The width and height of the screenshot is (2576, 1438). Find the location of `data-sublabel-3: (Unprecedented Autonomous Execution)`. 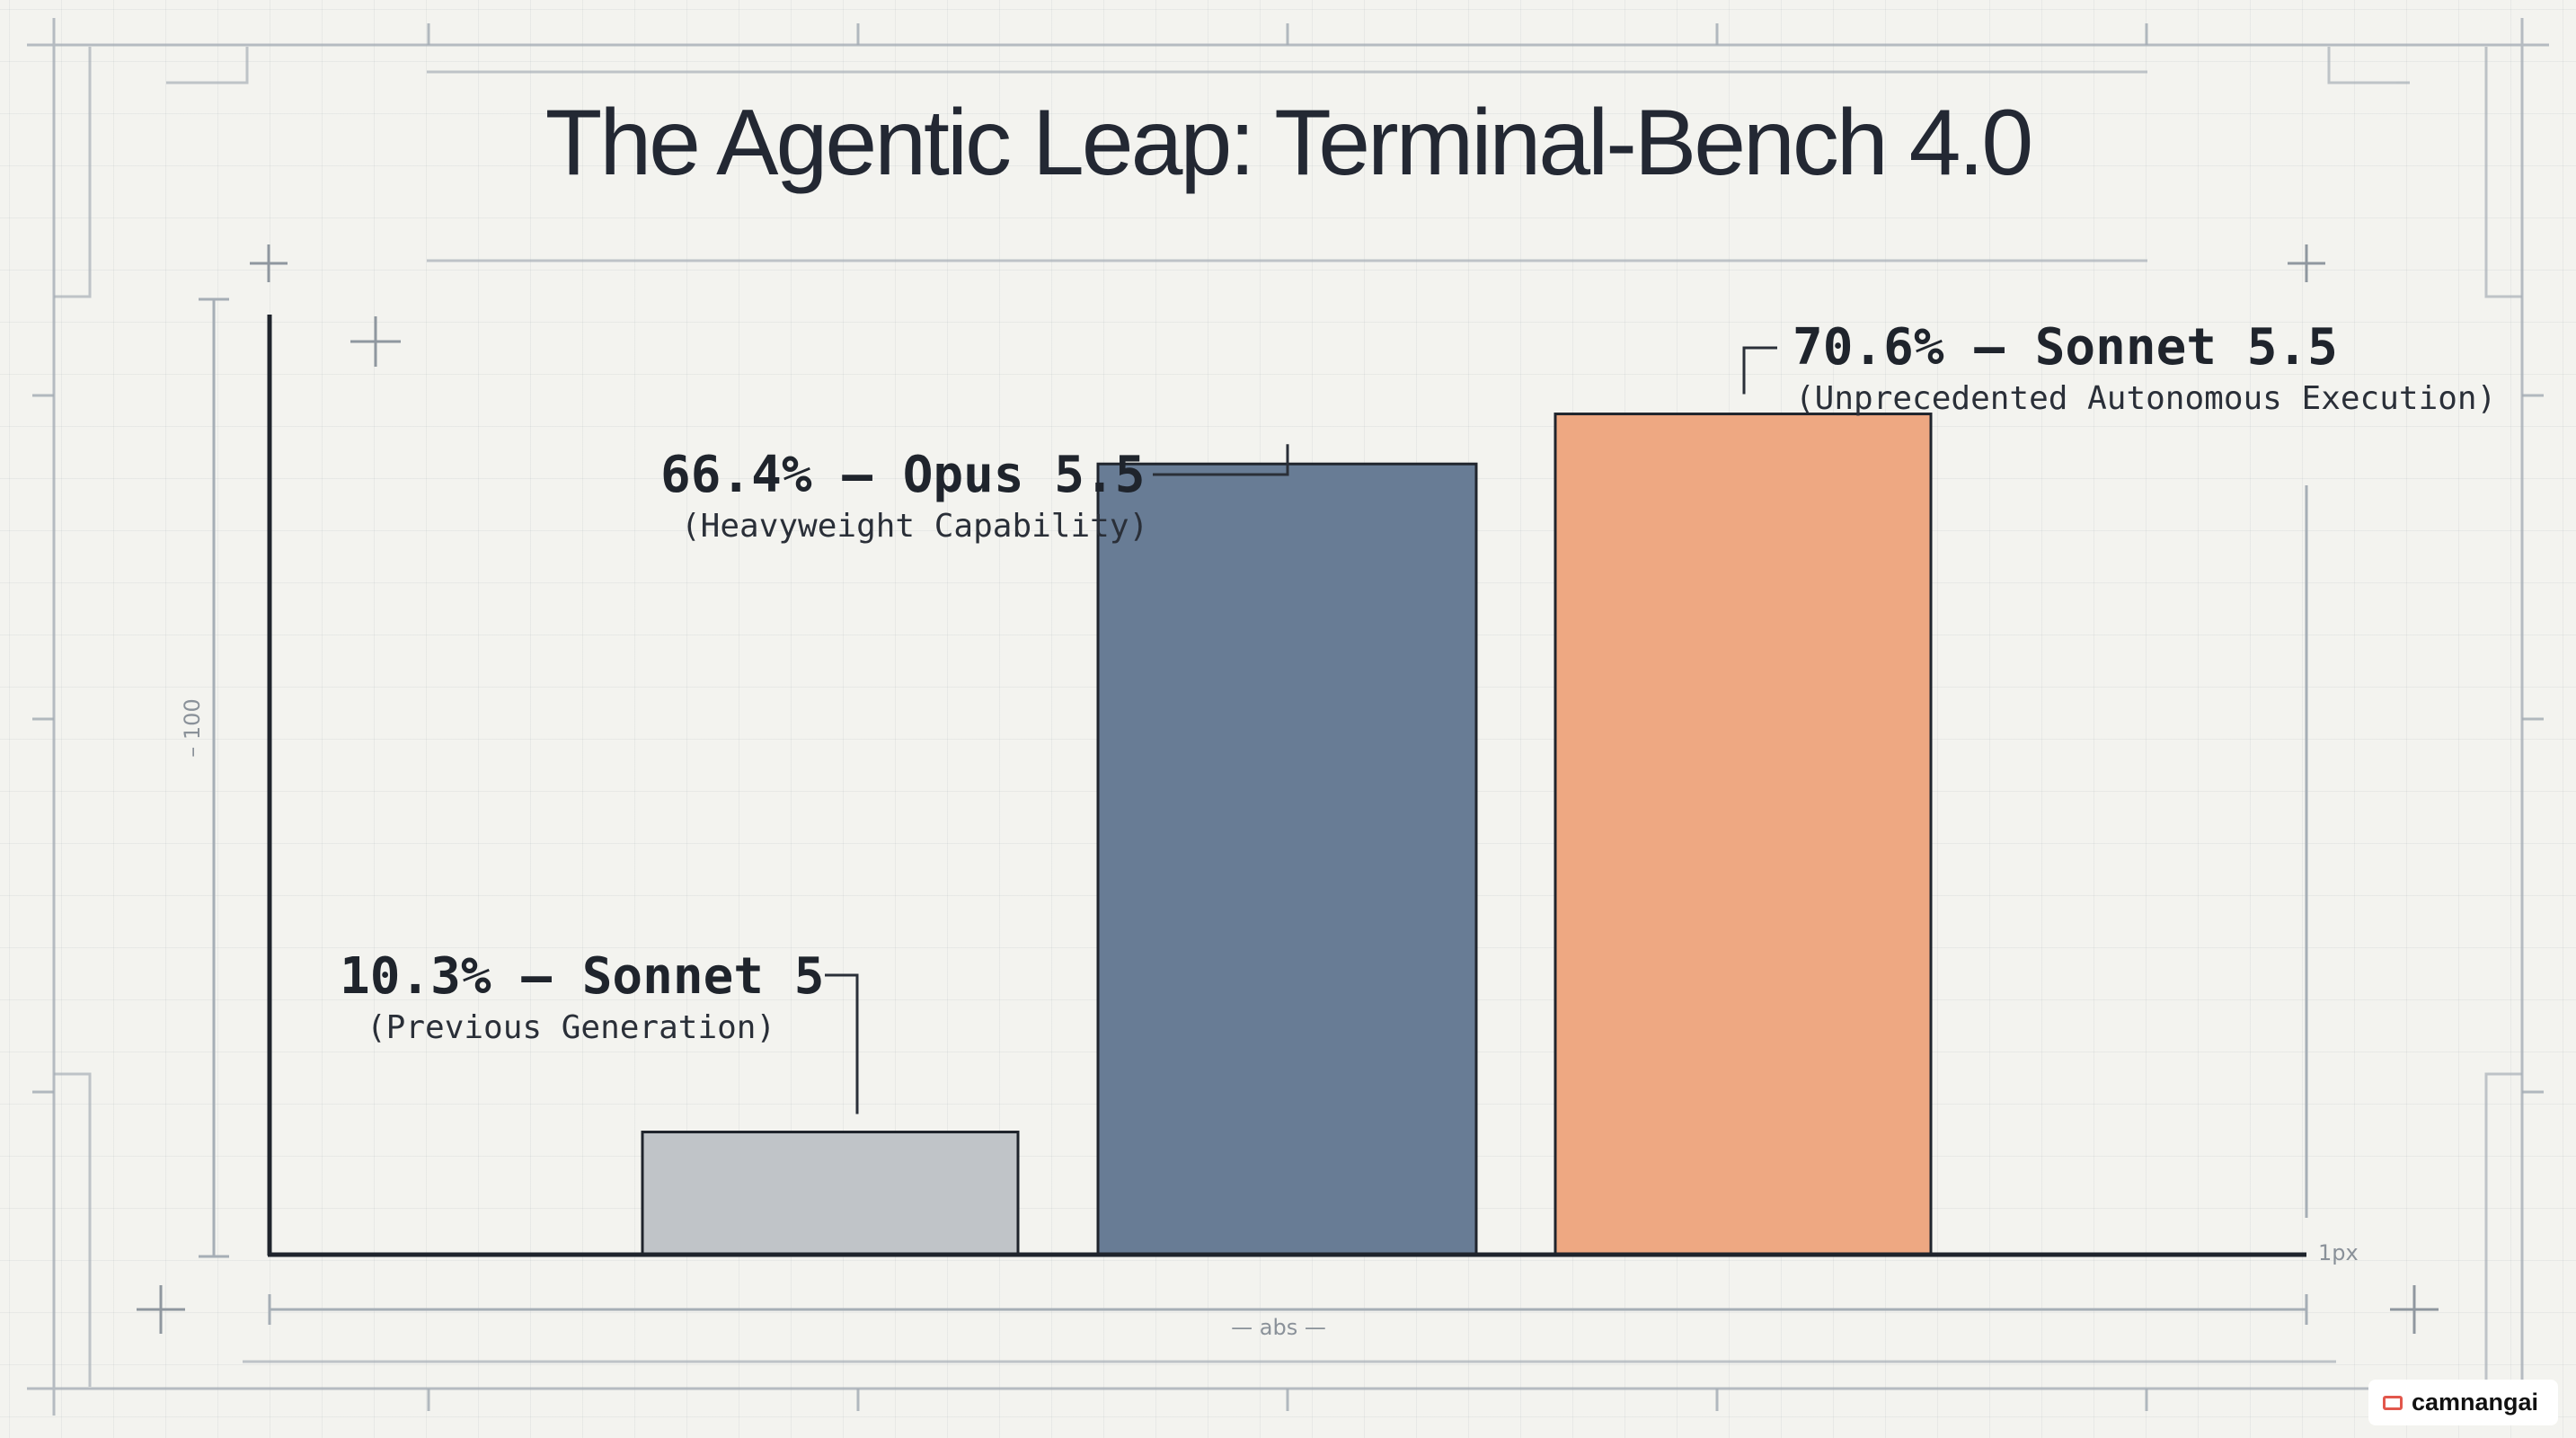

data-sublabel-3: (Unprecedented Autonomous Execution) is located at coordinates (2146, 398).